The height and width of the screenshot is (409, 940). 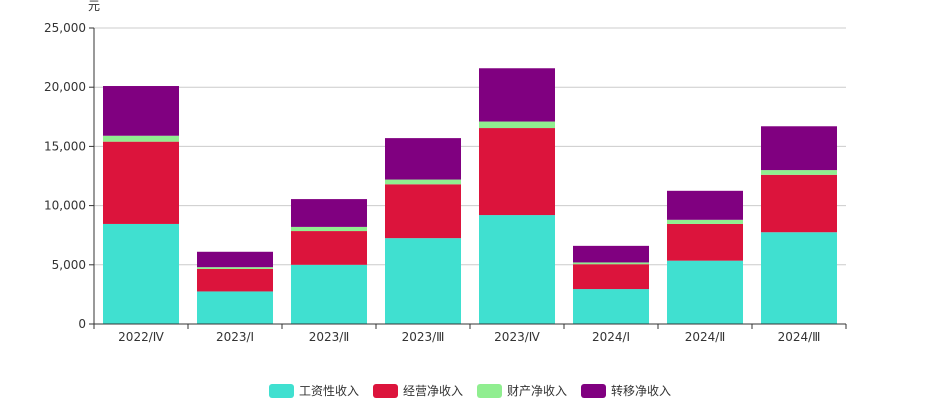 I want to click on y-tick-label: 0, so click(x=82, y=324).